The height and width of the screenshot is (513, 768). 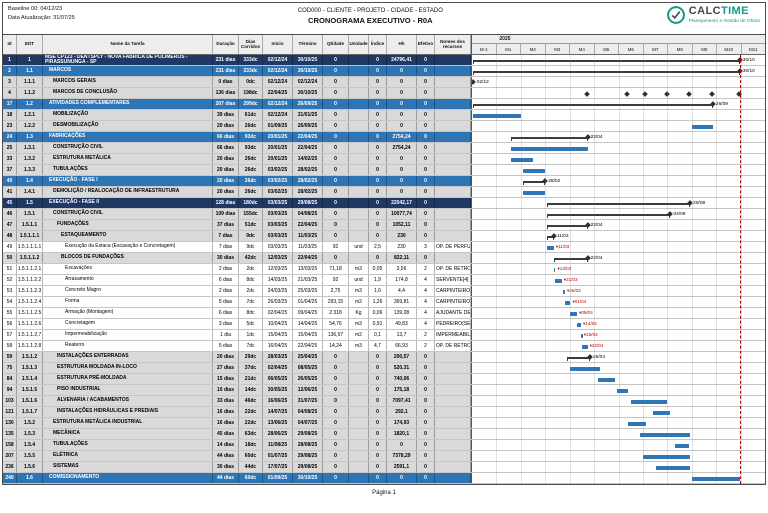 I want to click on baseline-annotation: ▾21/03, so click(x=570, y=279).